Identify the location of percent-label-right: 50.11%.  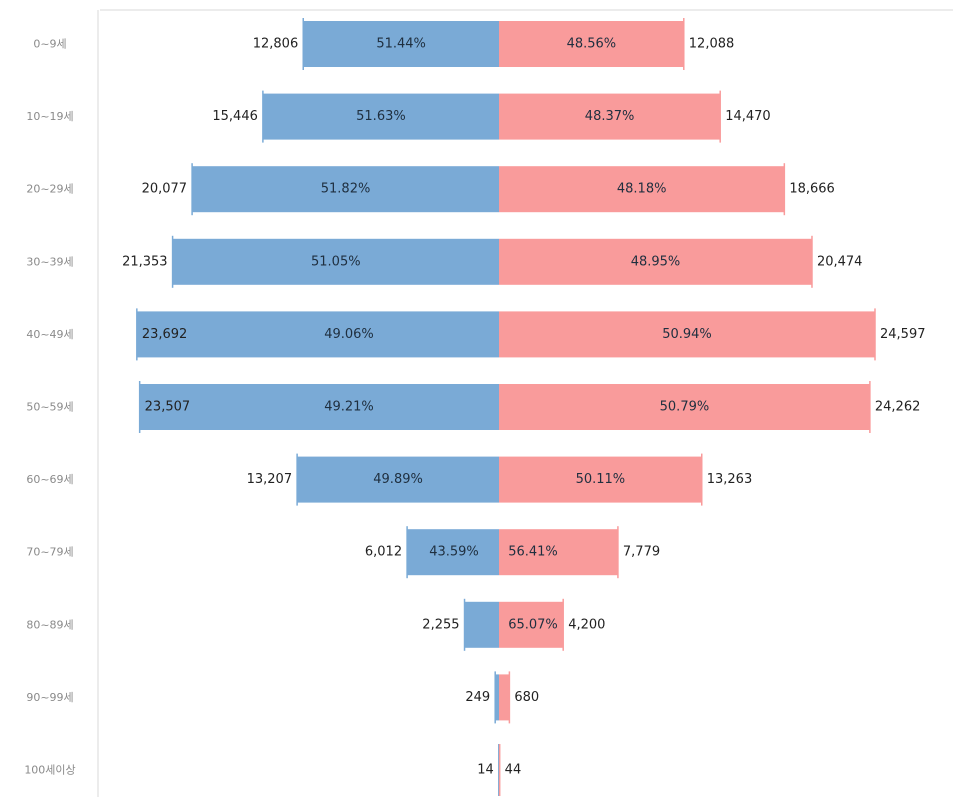
(601, 479).